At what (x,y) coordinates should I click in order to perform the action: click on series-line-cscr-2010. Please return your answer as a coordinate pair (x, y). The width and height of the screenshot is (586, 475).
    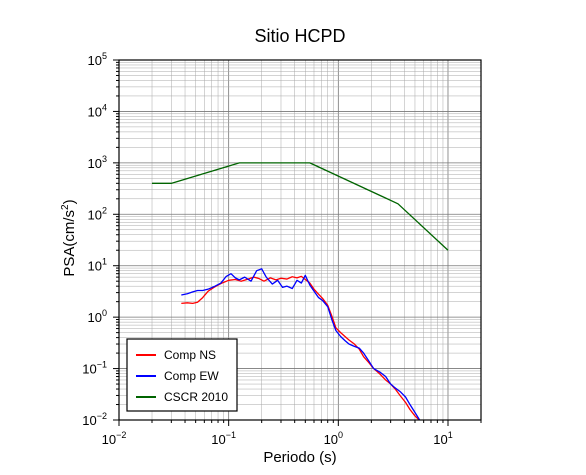
    Looking at the image, I should click on (300, 206).